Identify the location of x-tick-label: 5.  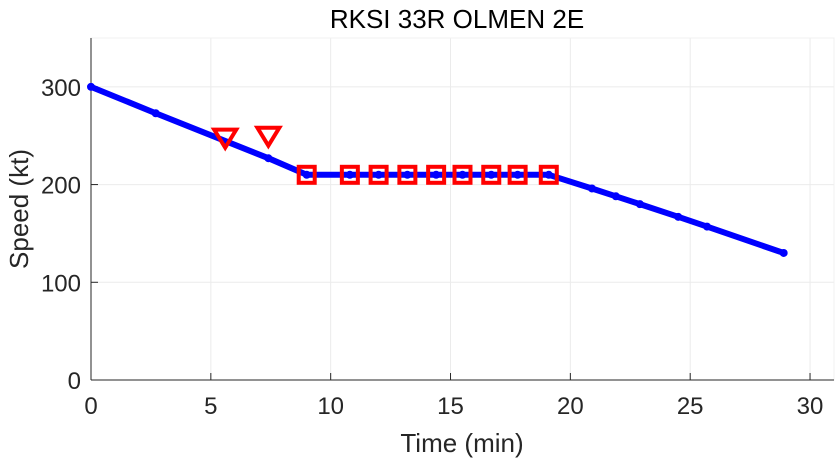
(210, 406).